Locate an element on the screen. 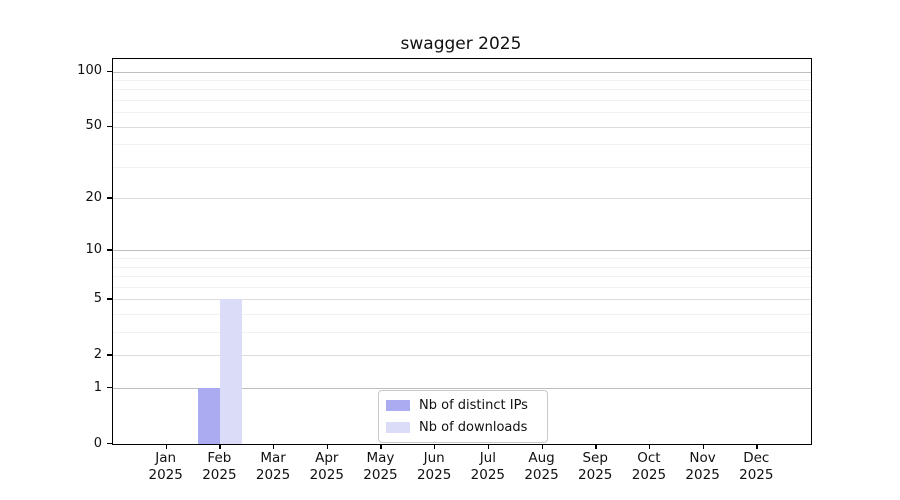 Image resolution: width=900 pixels, height=500 pixels. y-axis-tick-label: 5 is located at coordinates (97, 298).